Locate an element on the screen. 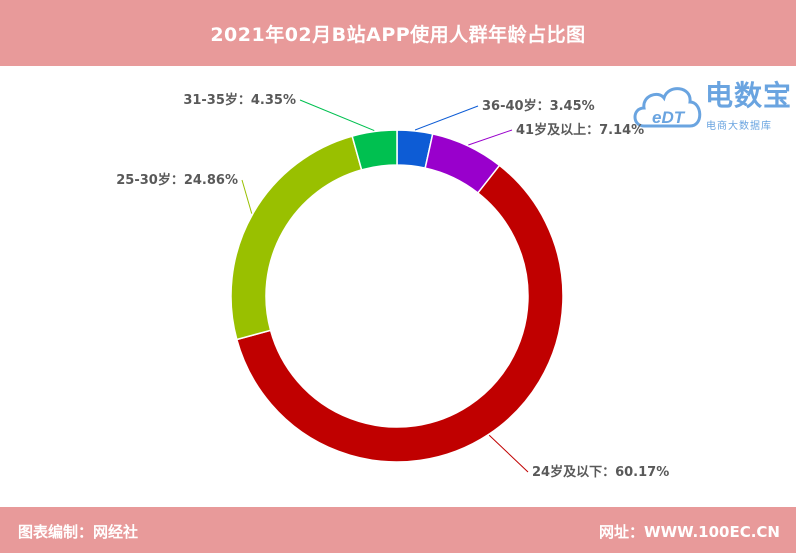  logo-subtitle: 电商大数据库 is located at coordinates (739, 126).